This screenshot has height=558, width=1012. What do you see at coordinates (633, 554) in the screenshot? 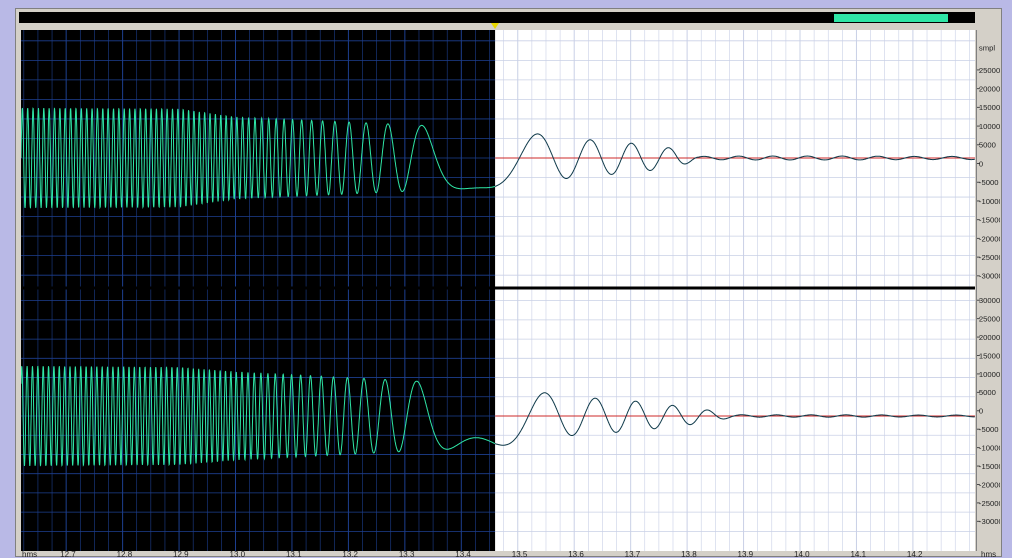
I see `time-tick-label: 13.7` at bounding box center [633, 554].